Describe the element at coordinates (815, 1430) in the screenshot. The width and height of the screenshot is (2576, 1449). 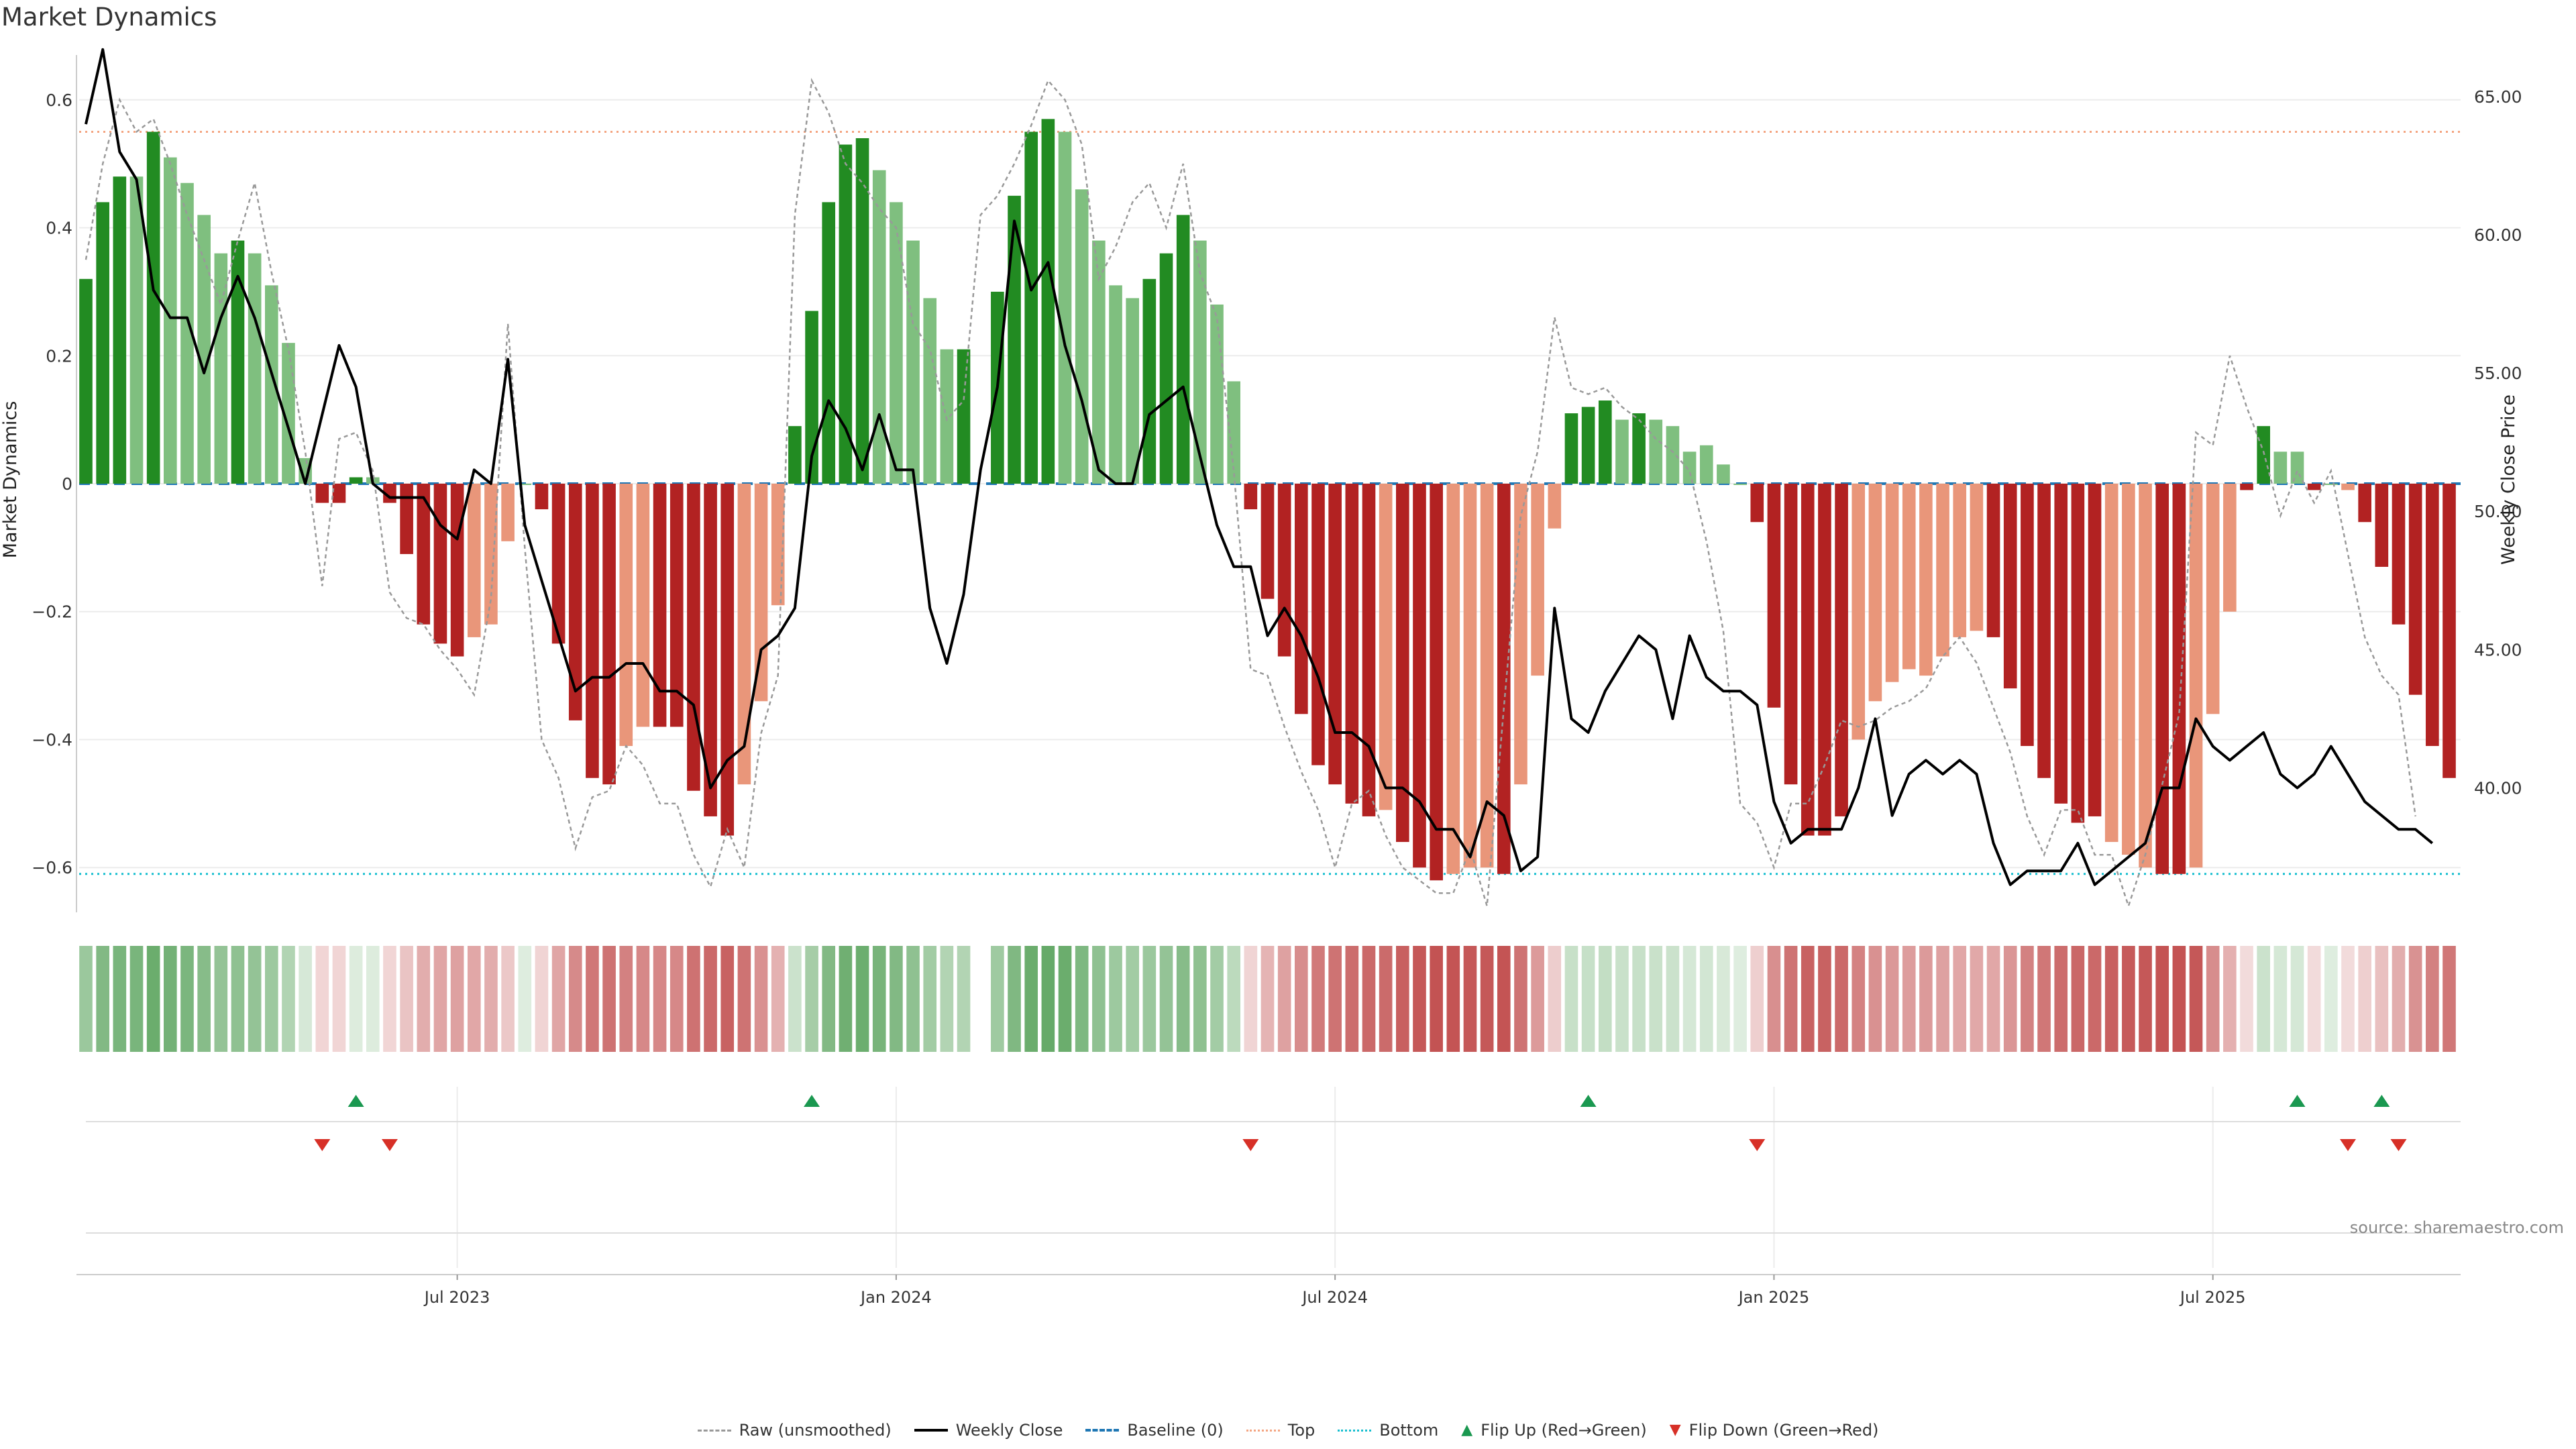
I see `legend-raw-label: Raw (unsmoothed)` at that location.